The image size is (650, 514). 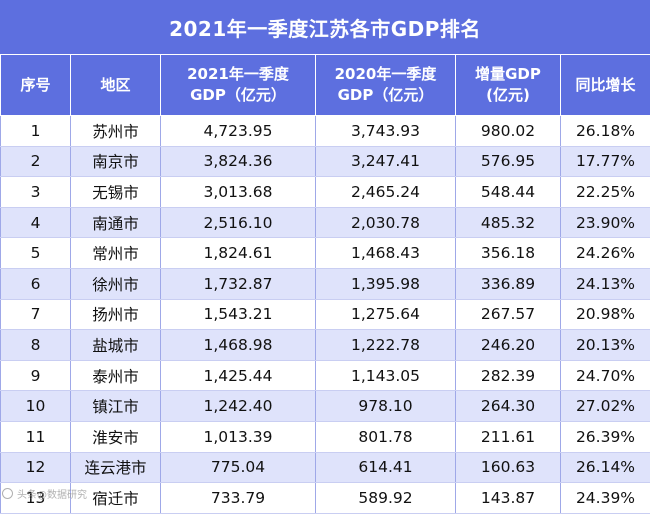 What do you see at coordinates (386, 253) in the screenshot?
I see `gdp-2020q1-cell: 1,468.43` at bounding box center [386, 253].